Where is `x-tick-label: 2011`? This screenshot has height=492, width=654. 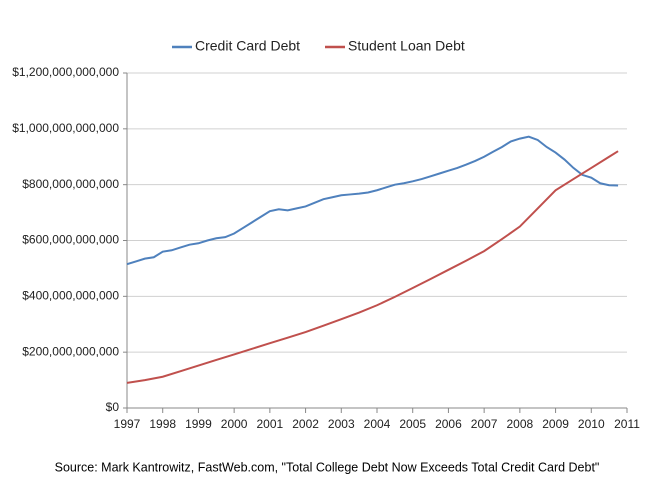 x-tick-label: 2011 is located at coordinates (627, 424).